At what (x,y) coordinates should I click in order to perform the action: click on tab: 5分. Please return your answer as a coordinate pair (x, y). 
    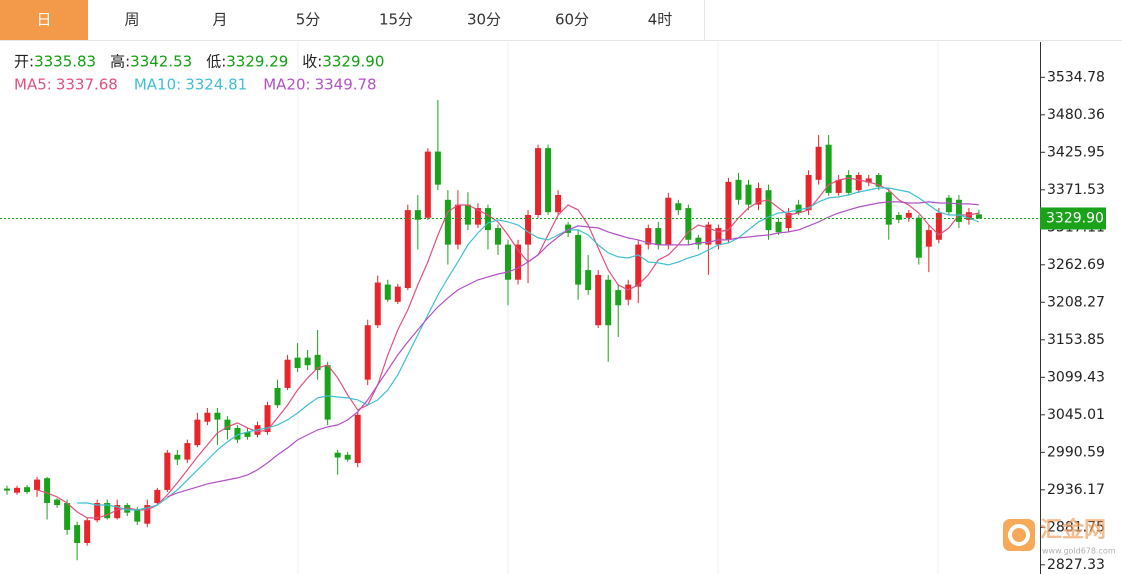
    Looking at the image, I should click on (308, 20).